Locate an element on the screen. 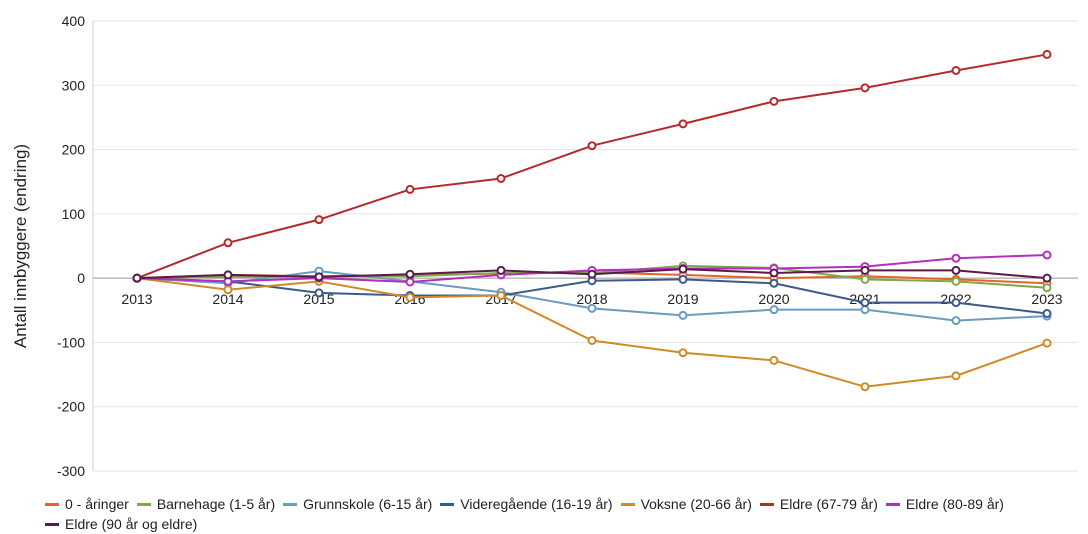 Image resolution: width=1088 pixels, height=534 pixels. x-tick-label: 2014 is located at coordinates (227, 299).